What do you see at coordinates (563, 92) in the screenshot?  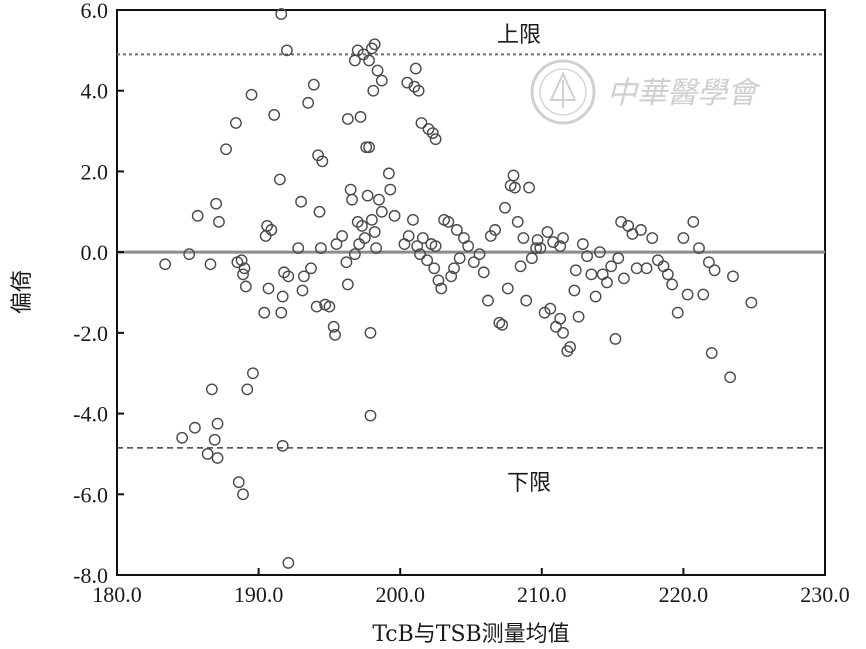 I see `watermark-logo` at bounding box center [563, 92].